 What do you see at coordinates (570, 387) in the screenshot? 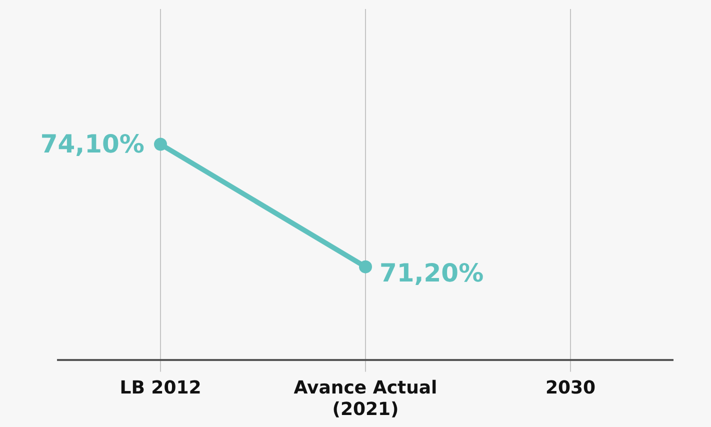
I see `x-tick-label: 2030` at bounding box center [570, 387].